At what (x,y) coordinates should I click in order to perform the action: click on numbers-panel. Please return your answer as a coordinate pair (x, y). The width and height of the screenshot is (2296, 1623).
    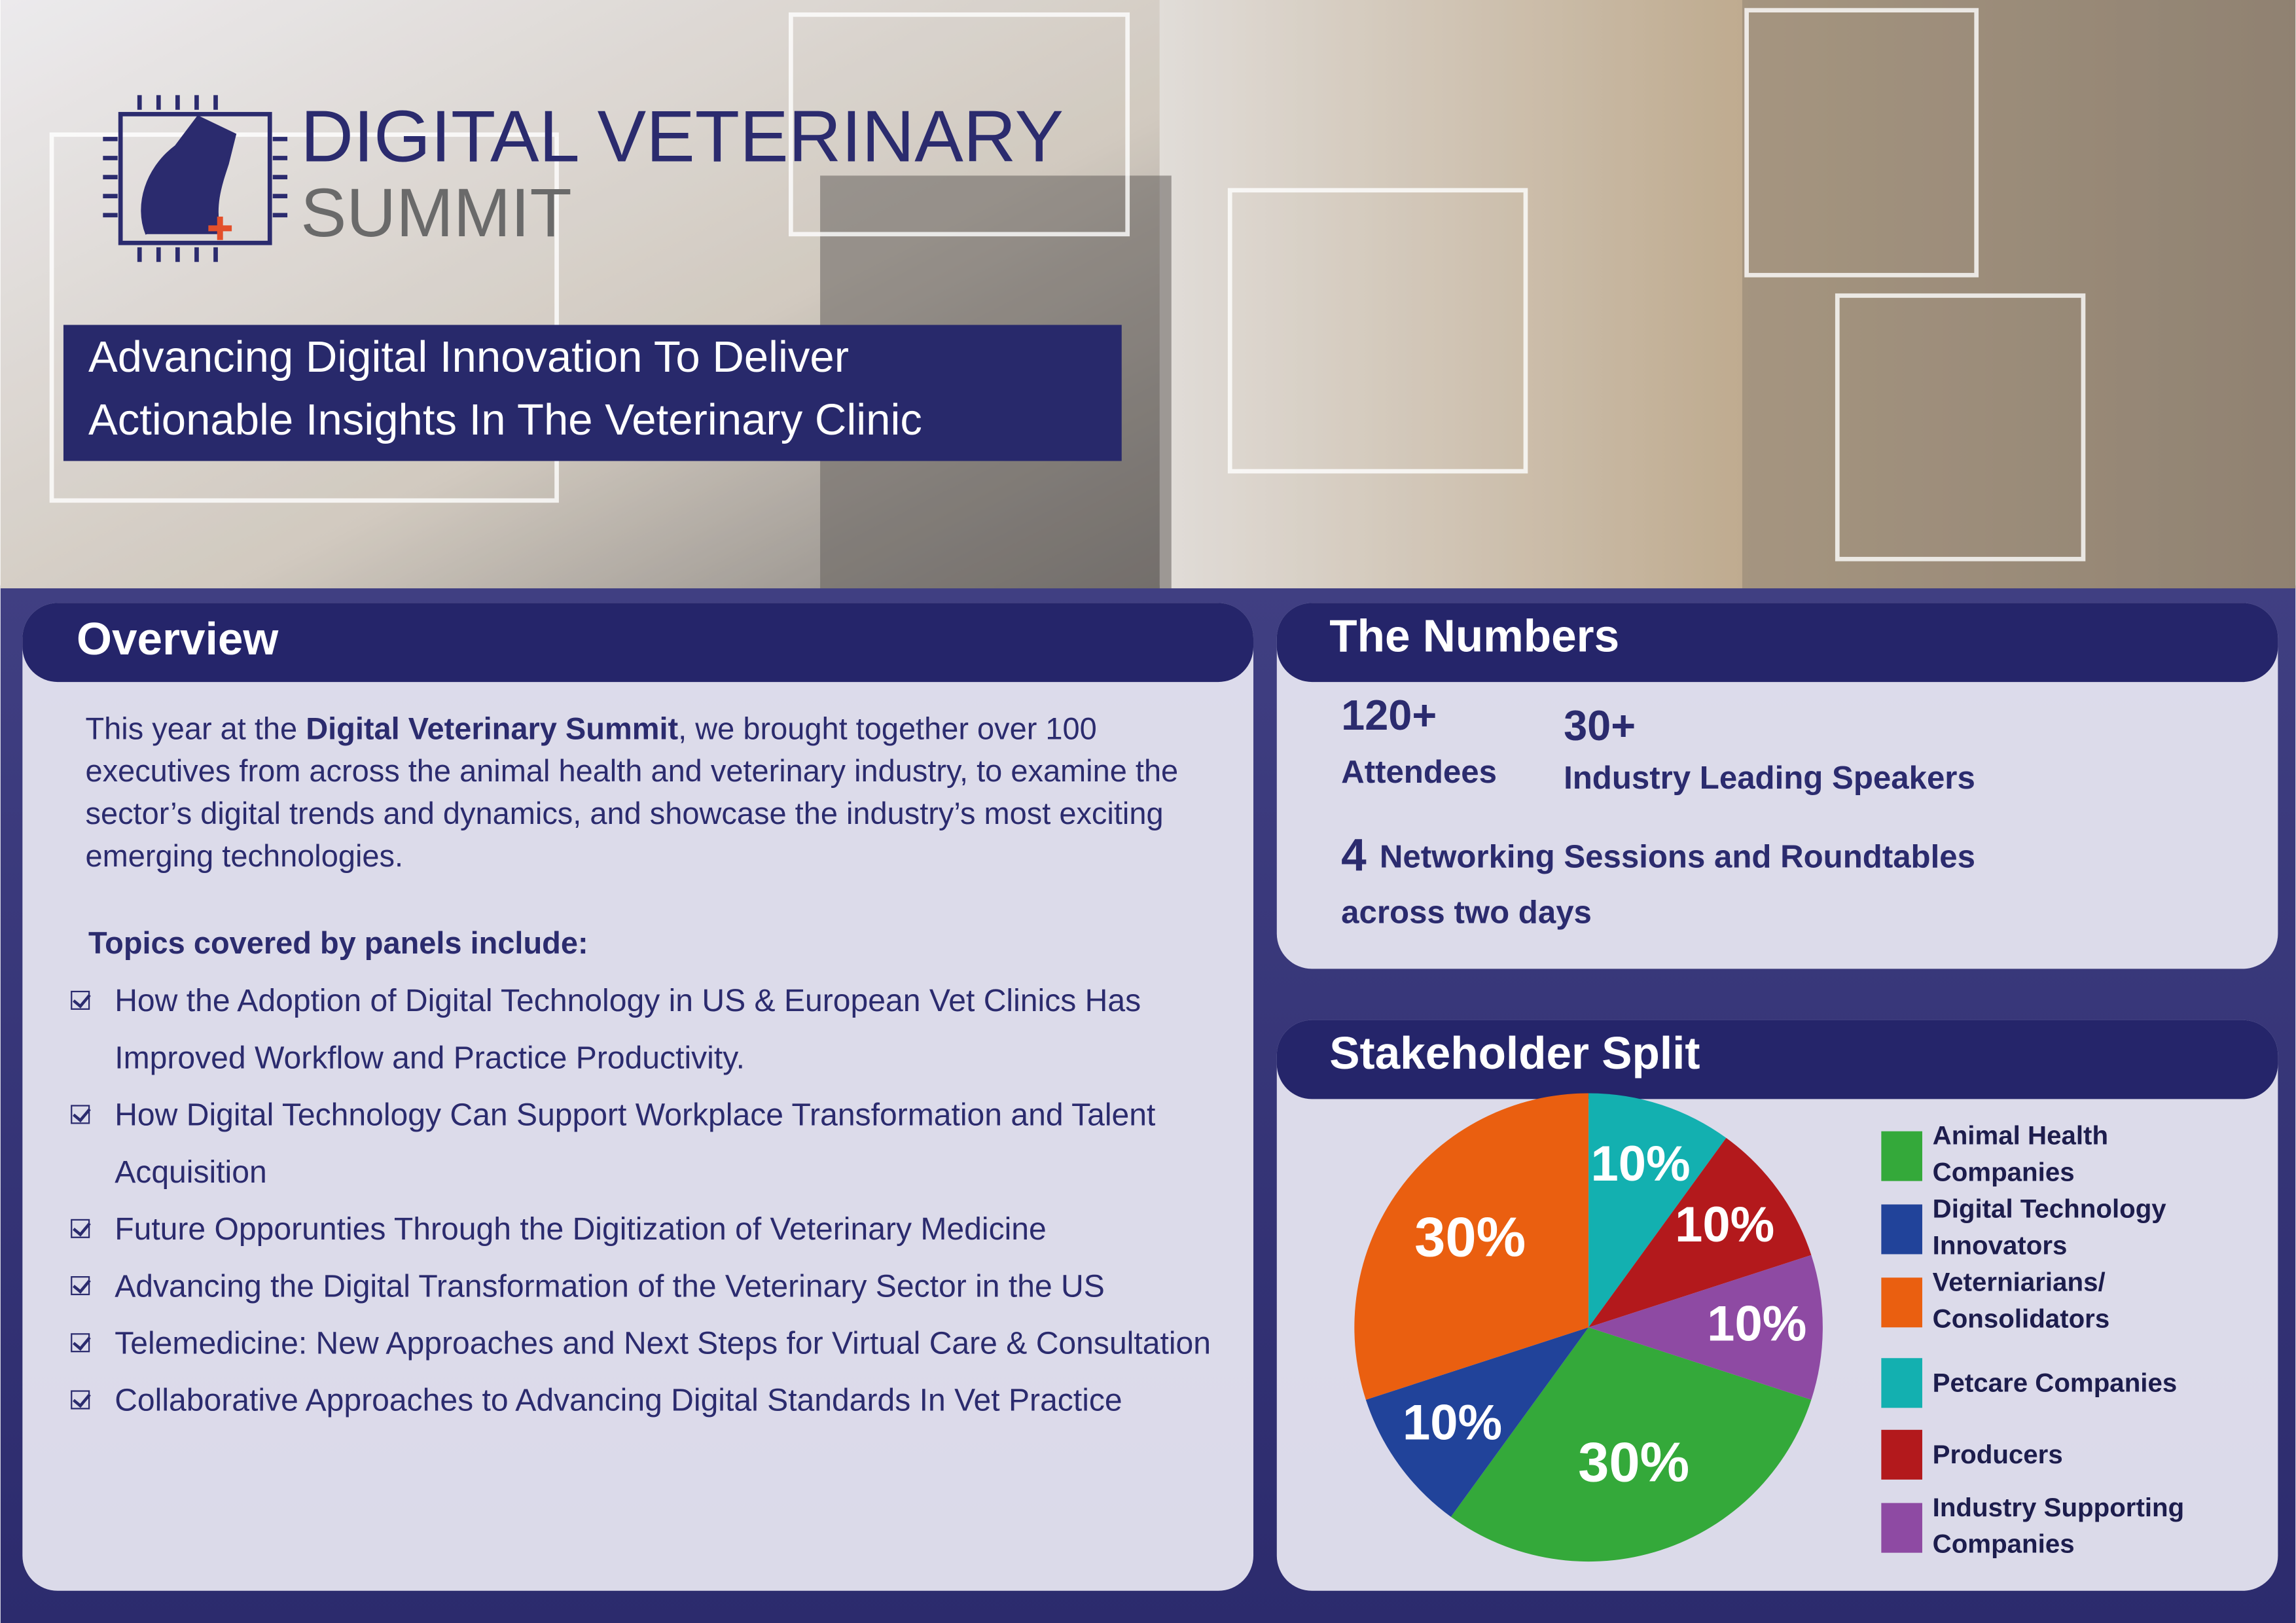
    Looking at the image, I should click on (1777, 786).